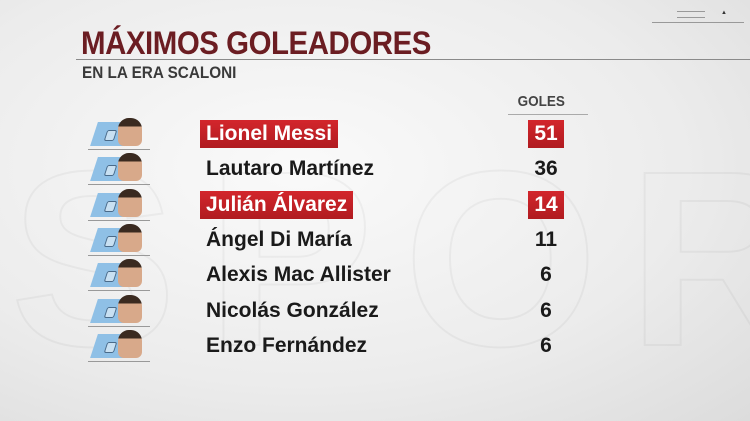 The image size is (750, 421). Describe the element at coordinates (698, 15) in the screenshot. I see `menu-control: ▲` at that location.